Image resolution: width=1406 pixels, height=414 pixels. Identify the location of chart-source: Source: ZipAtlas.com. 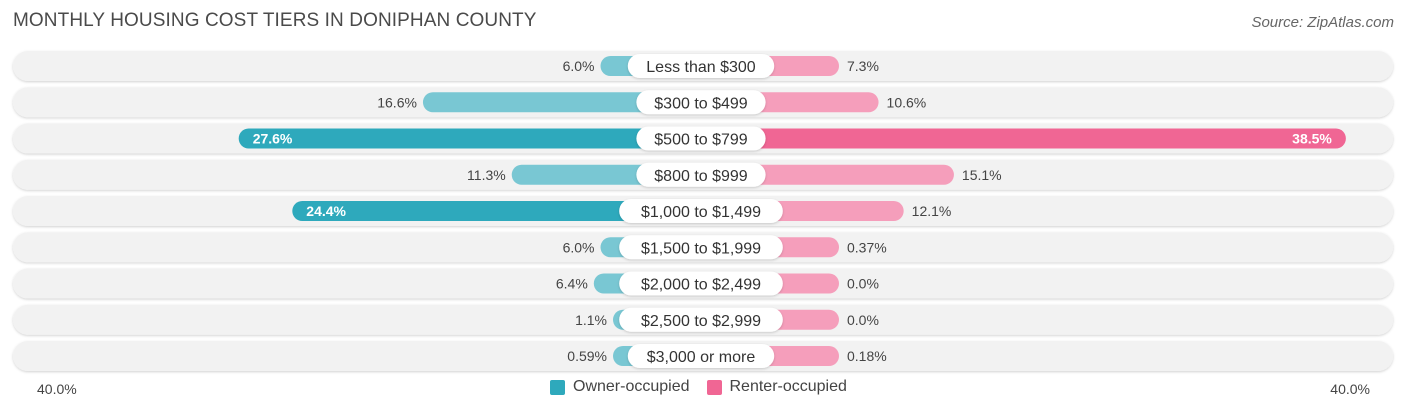
(1322, 22).